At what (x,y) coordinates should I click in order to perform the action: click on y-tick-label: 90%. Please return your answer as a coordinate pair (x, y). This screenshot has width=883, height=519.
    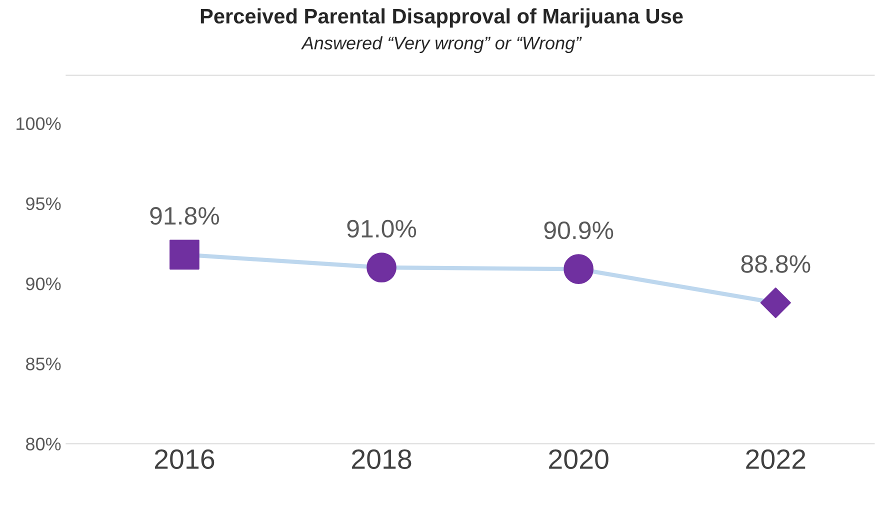
    Looking at the image, I should click on (43, 283).